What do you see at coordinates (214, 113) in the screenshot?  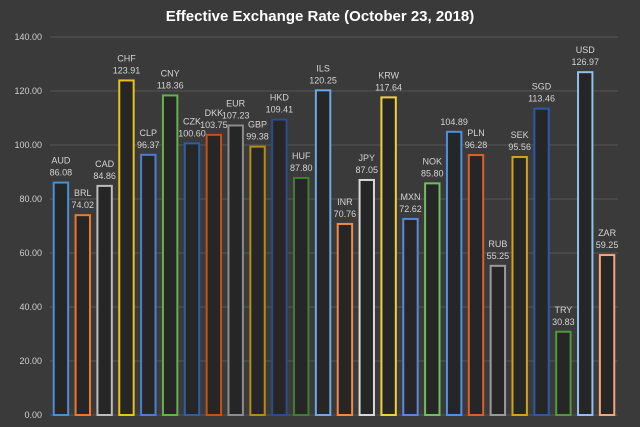 I see `category-label: DKK` at bounding box center [214, 113].